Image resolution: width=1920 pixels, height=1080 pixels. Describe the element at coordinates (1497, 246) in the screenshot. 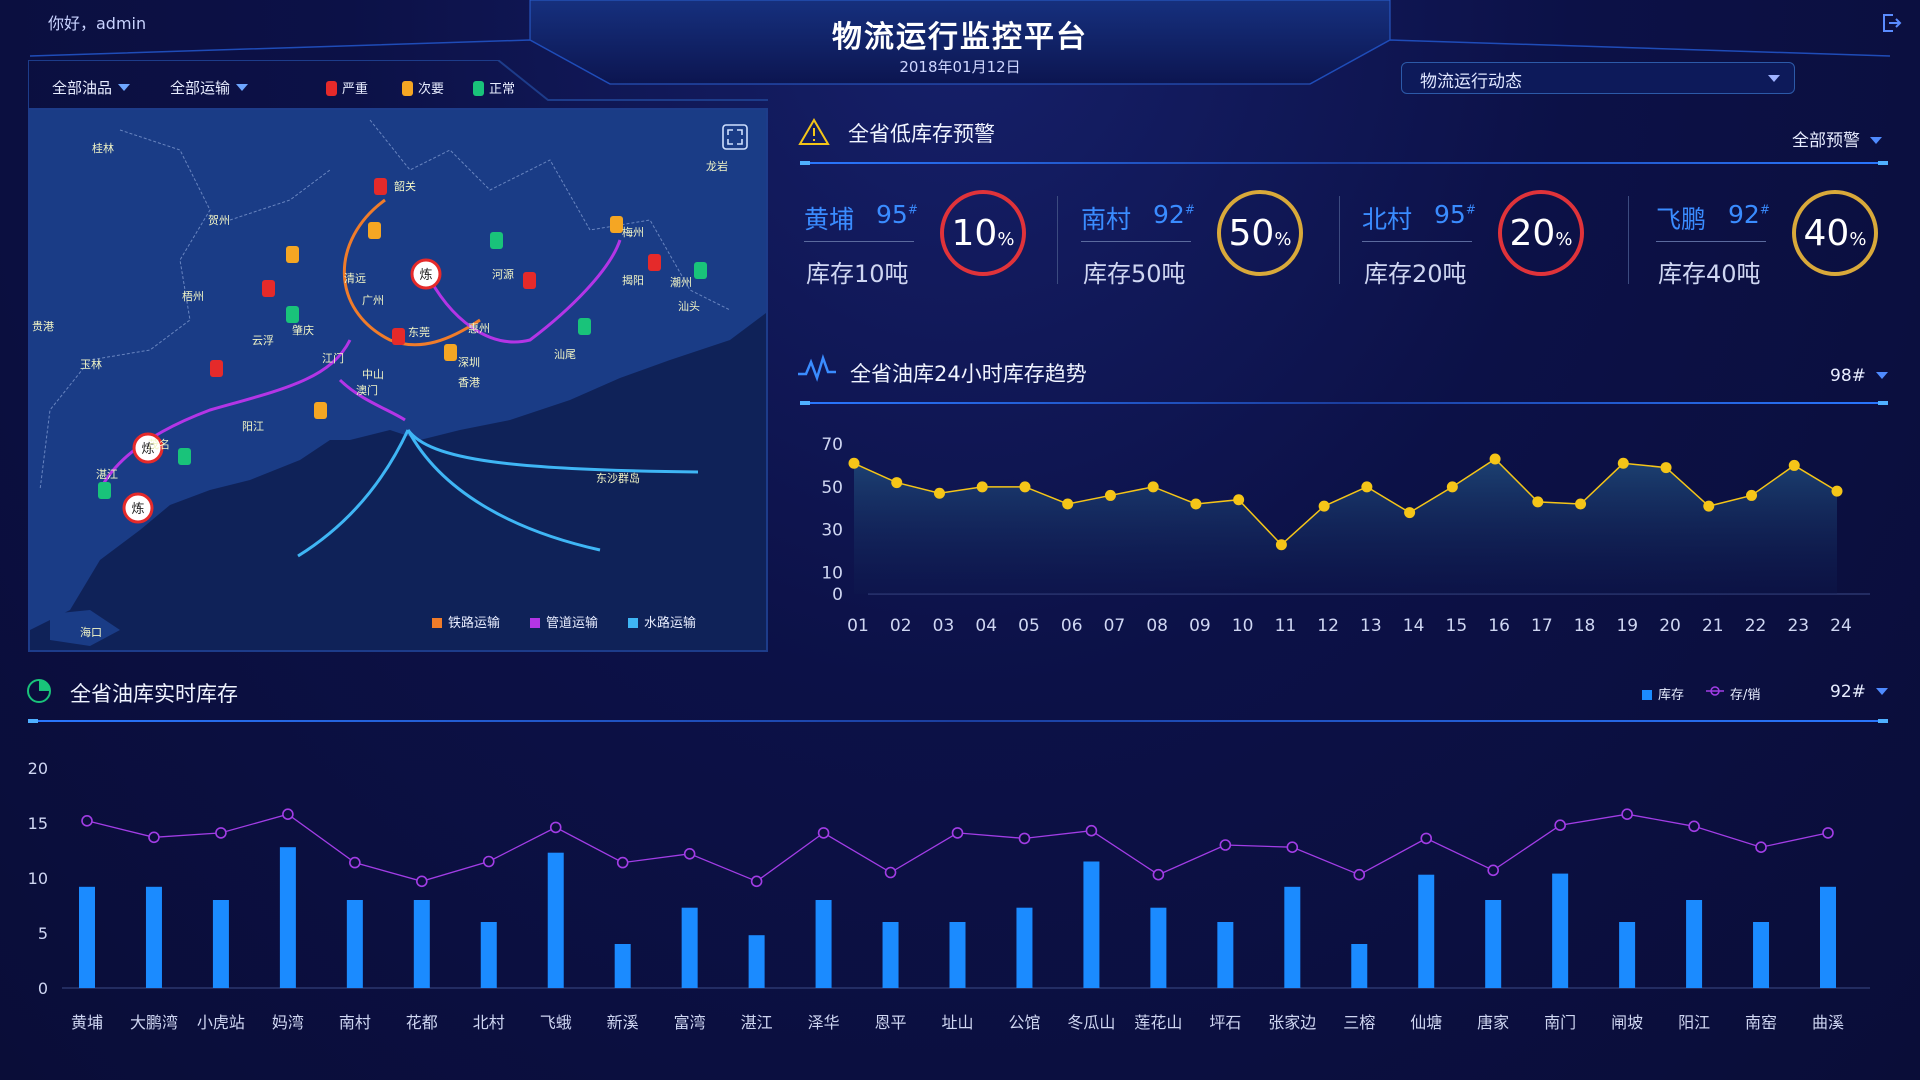

I see `alert-card: 北村 95# 库存20吨 20%` at that location.